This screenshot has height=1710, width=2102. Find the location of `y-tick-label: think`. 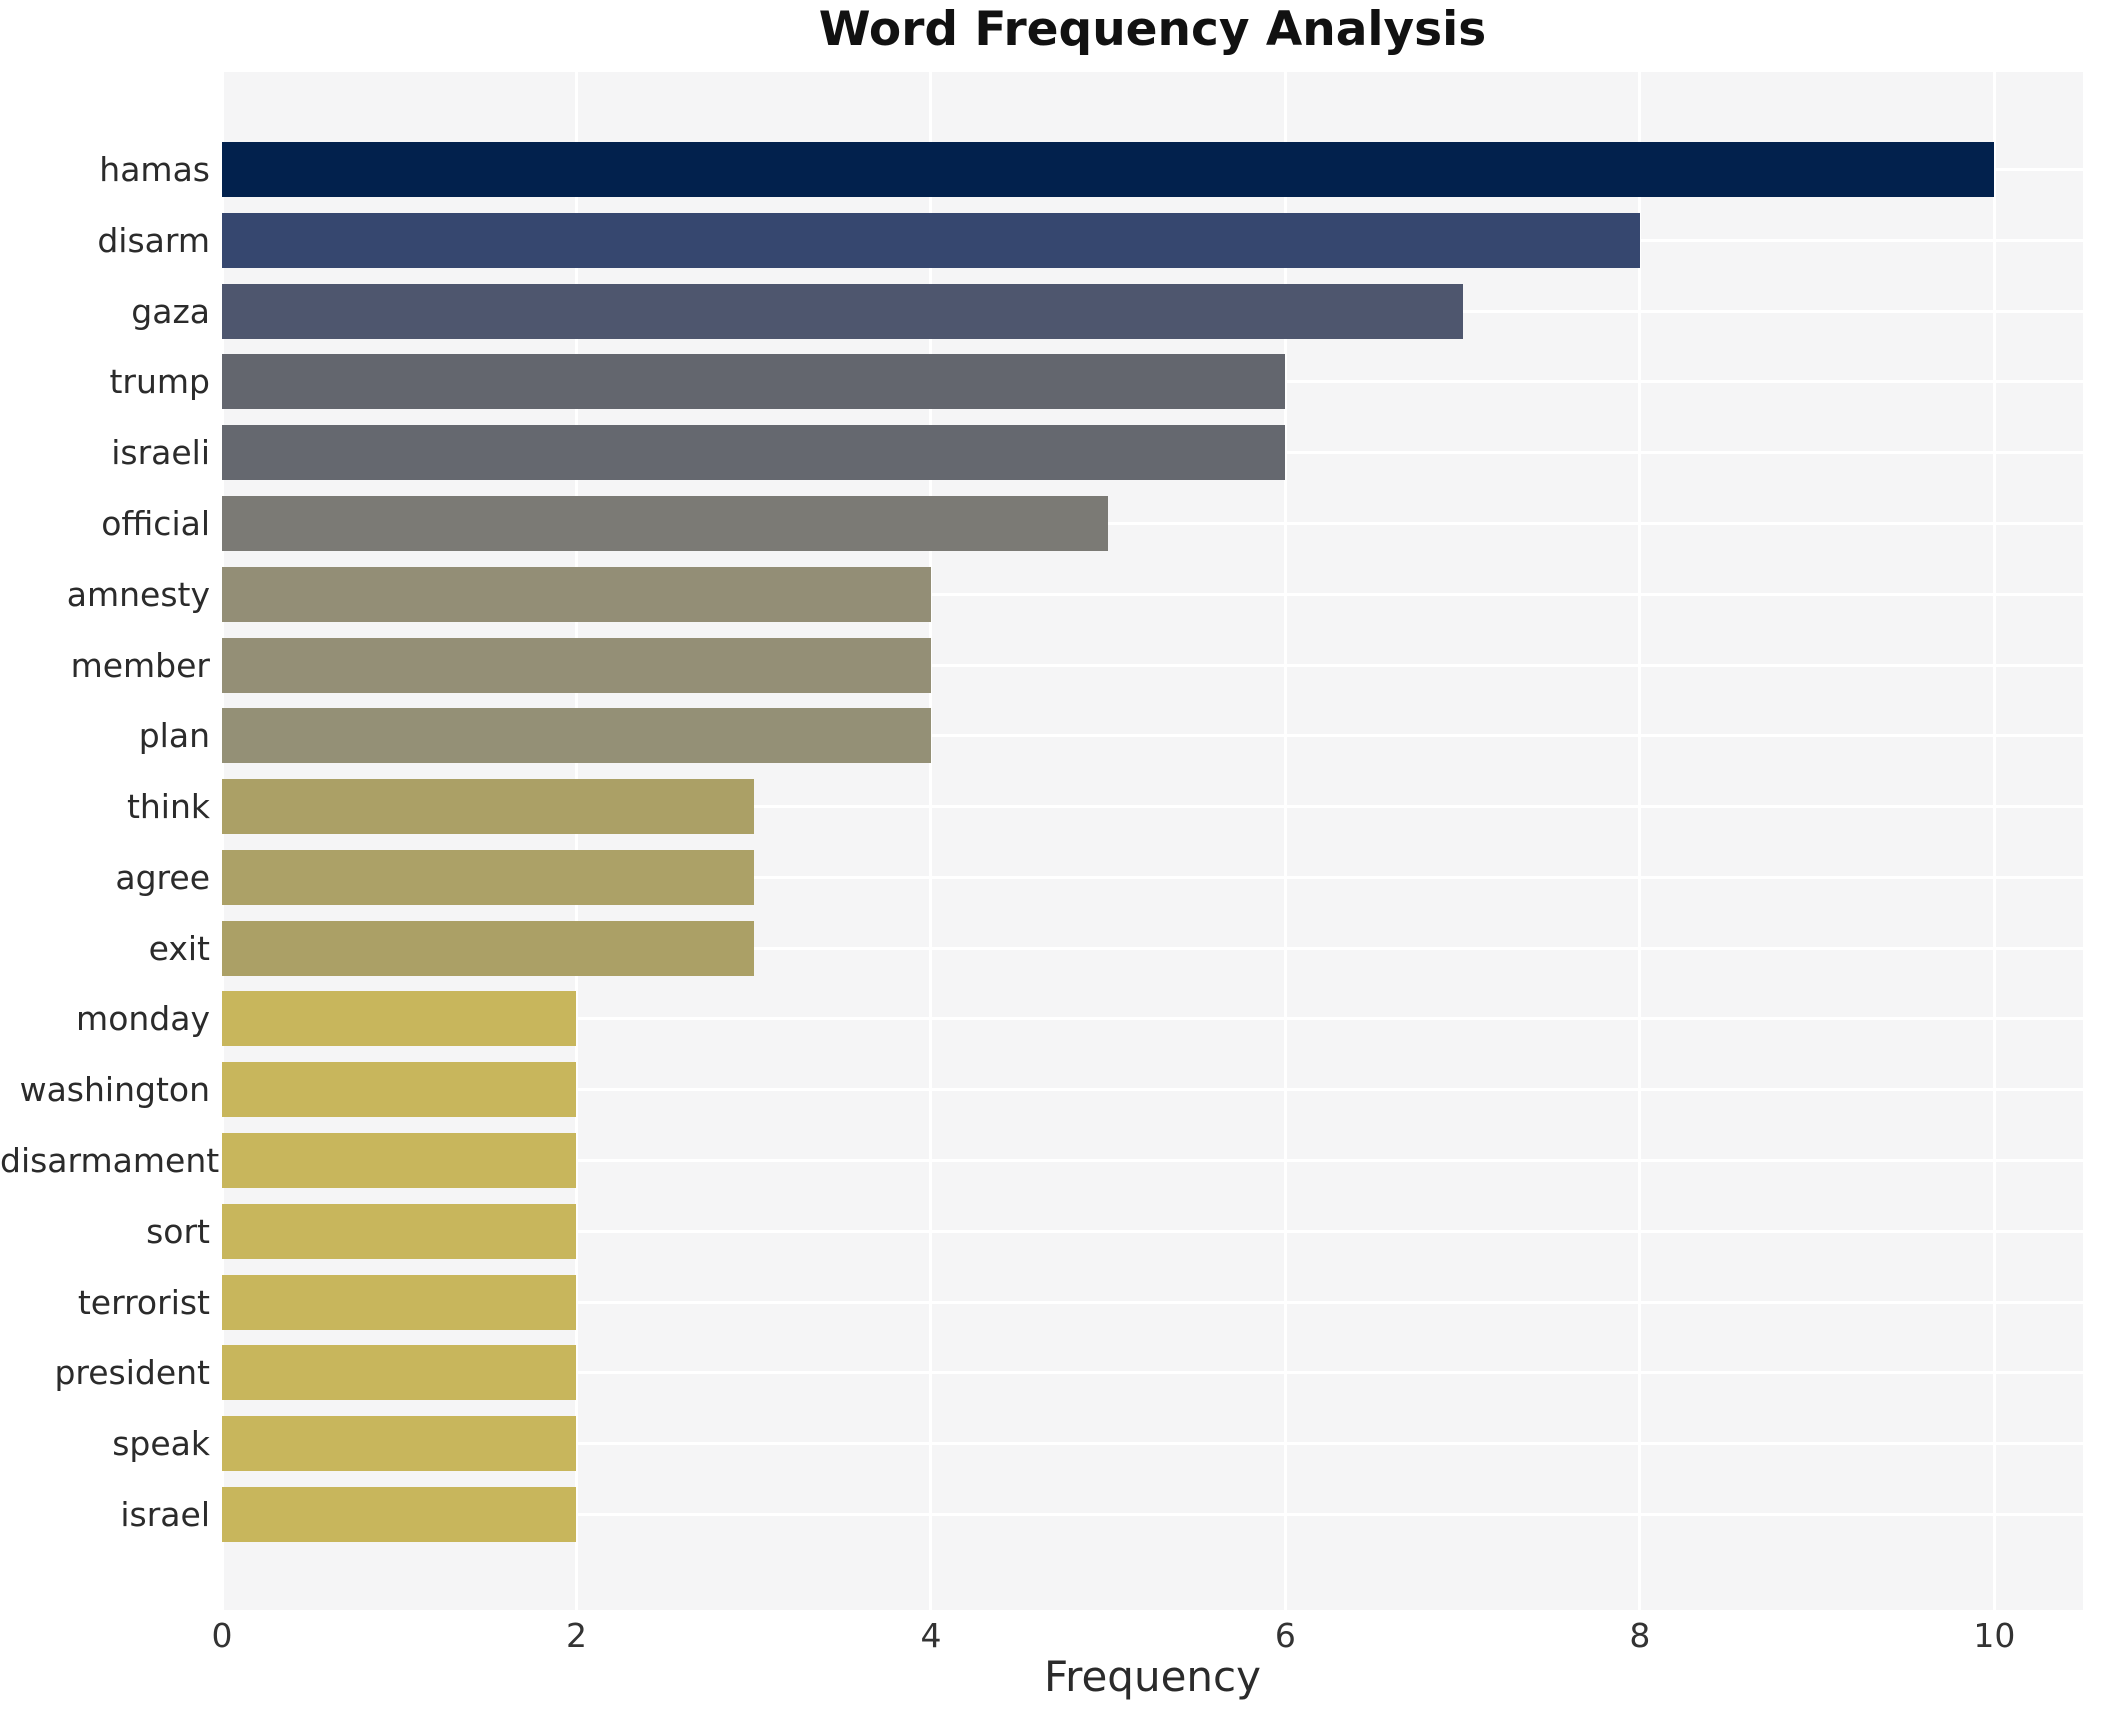

y-tick-label: think is located at coordinates (168, 807).